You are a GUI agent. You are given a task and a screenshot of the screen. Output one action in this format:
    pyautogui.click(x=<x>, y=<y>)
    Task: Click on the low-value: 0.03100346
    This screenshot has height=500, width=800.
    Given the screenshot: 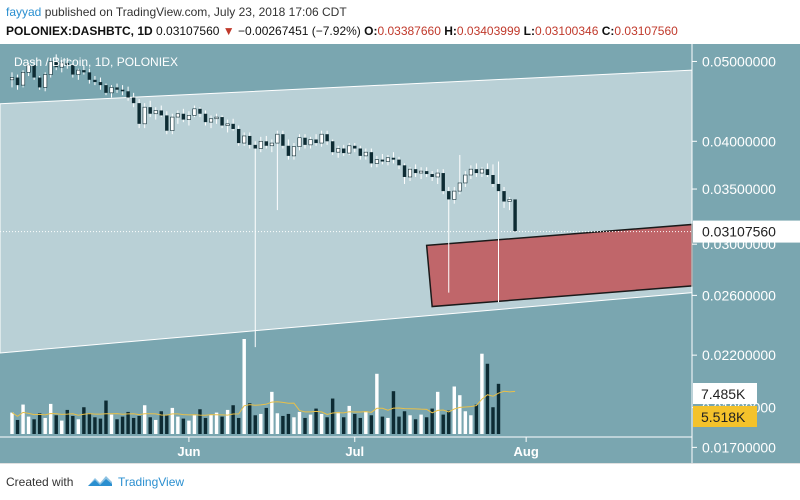 What is the action you would take?
    pyautogui.click(x=566, y=31)
    